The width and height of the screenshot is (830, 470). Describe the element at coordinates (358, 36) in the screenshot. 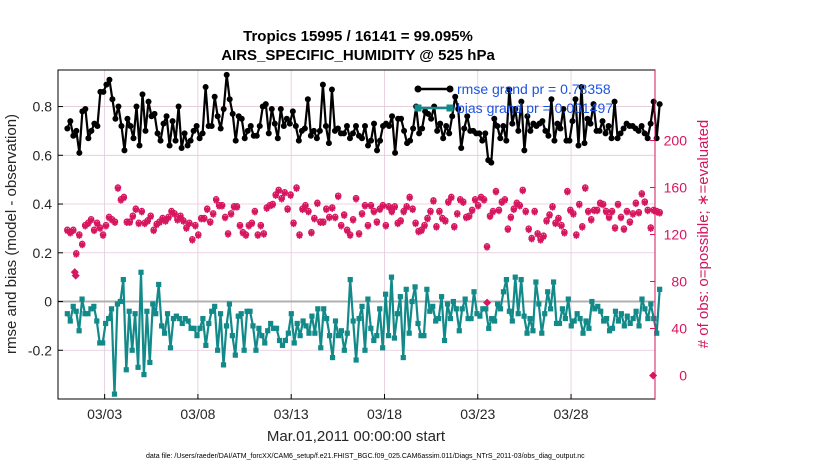

I see `chart-title: Tropics 15995 / 16141 = 99.095%` at that location.